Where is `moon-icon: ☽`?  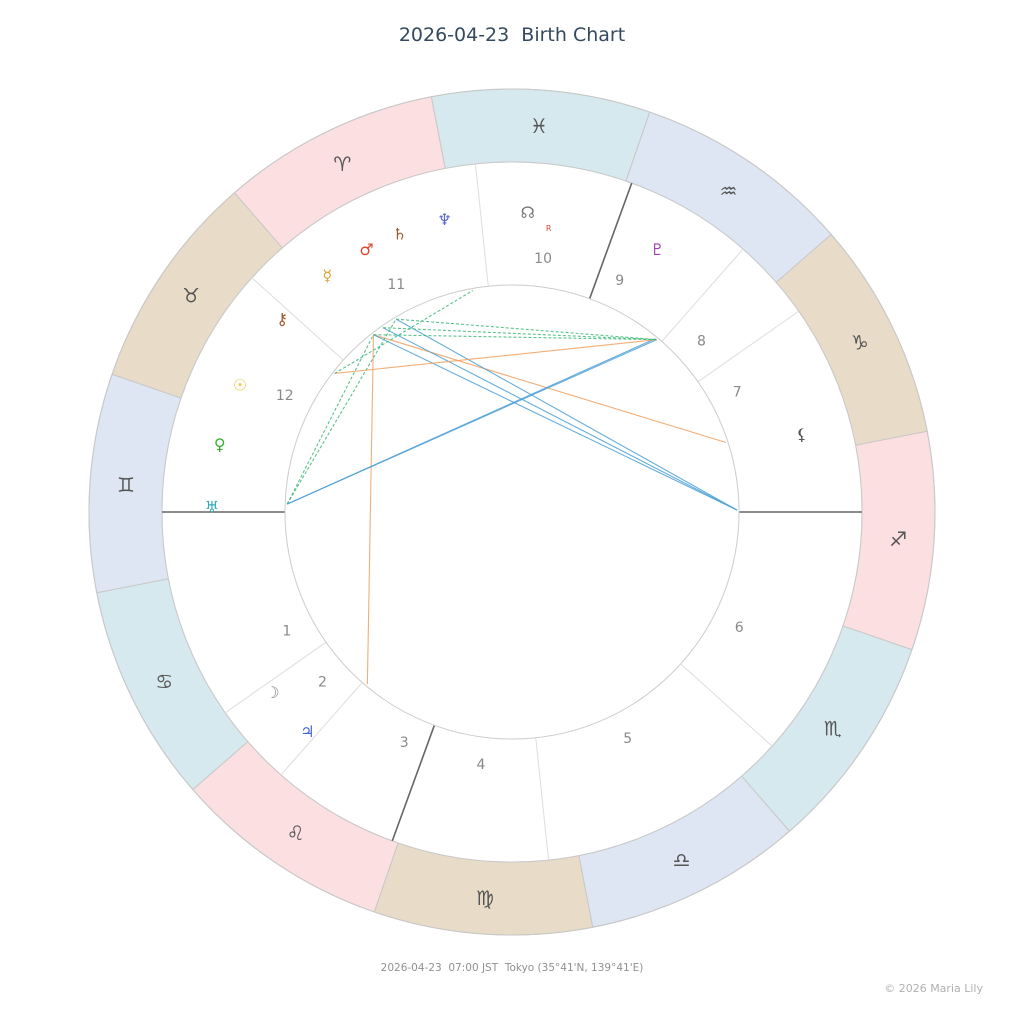 moon-icon: ☽ is located at coordinates (272, 692).